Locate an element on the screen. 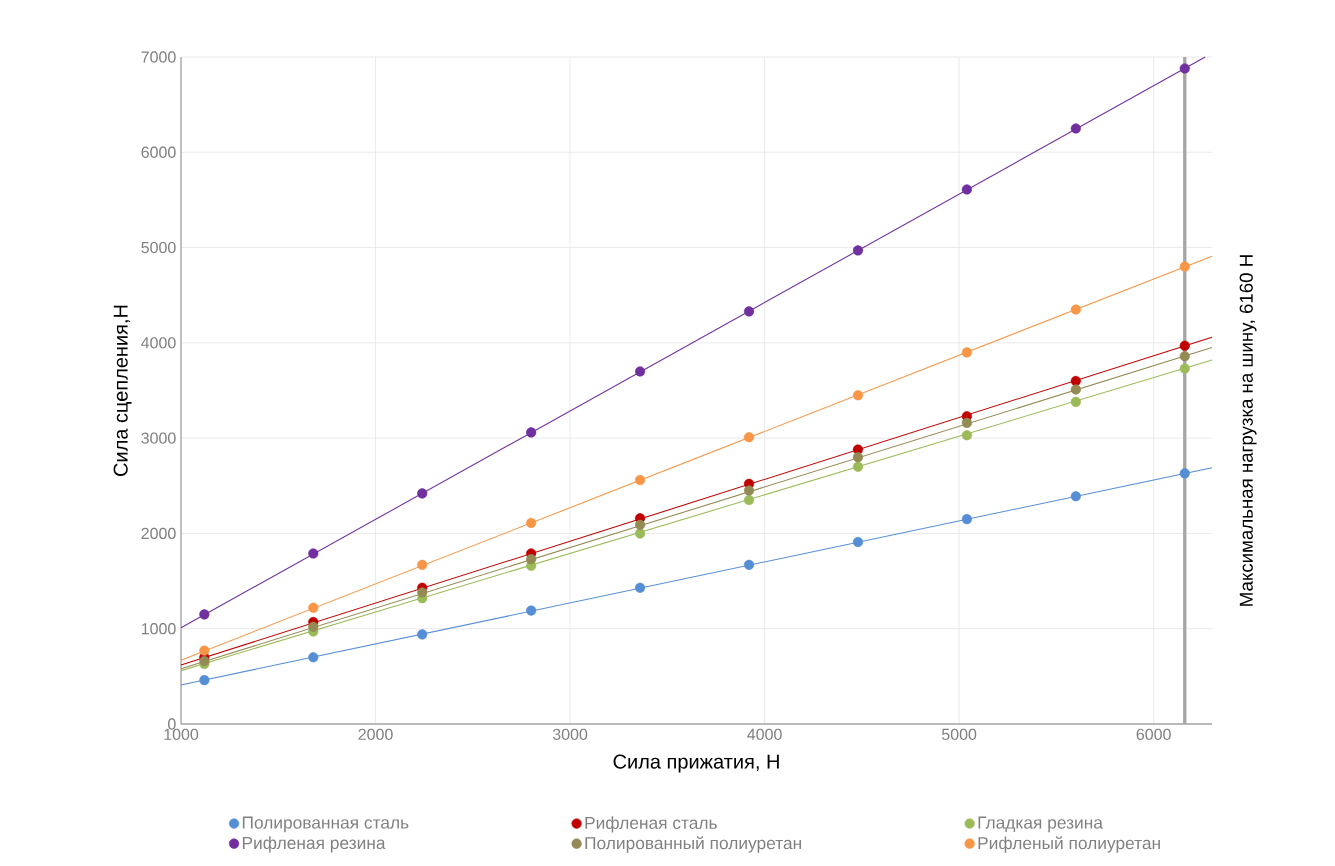  legend-label: Рифленая сталь is located at coordinates (651, 824).